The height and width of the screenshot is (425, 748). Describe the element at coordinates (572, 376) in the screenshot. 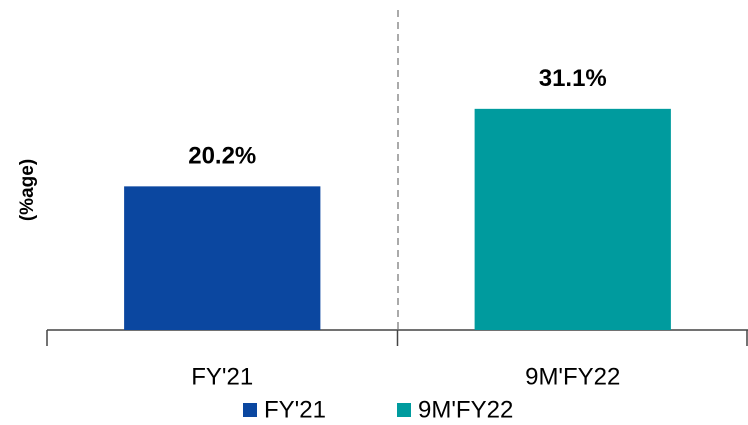

I see `x-tick-label: 9M'FY22` at that location.